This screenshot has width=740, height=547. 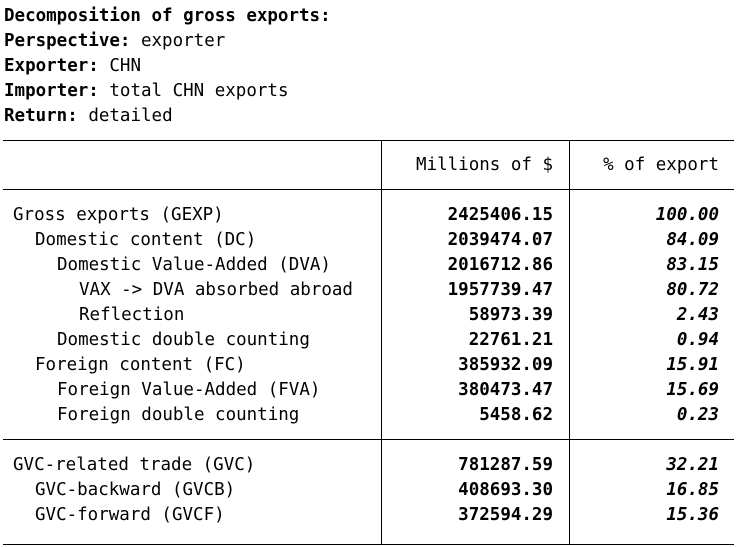 What do you see at coordinates (368, 439) in the screenshot?
I see `section-divider` at bounding box center [368, 439].